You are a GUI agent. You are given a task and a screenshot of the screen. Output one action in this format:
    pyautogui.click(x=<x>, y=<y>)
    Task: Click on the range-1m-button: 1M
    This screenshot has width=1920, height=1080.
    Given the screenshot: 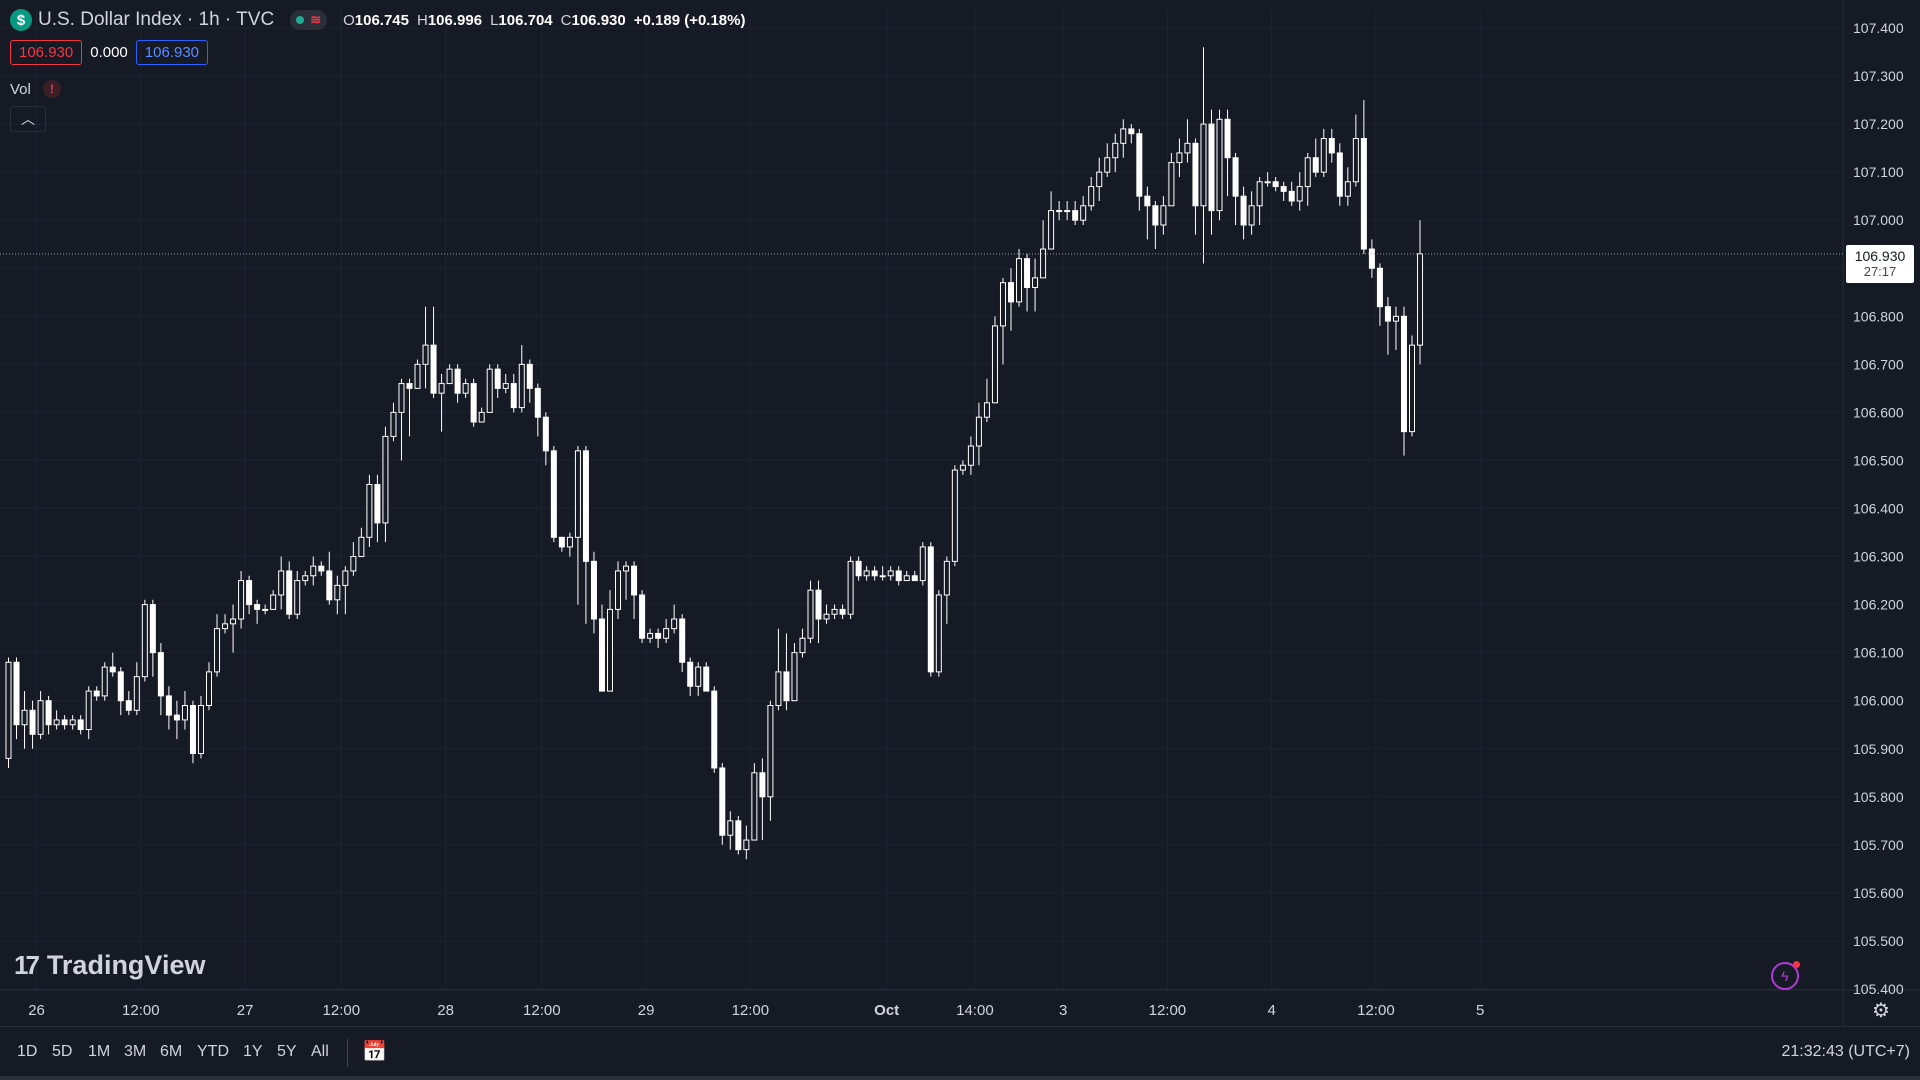 What is the action you would take?
    pyautogui.click(x=99, y=1051)
    